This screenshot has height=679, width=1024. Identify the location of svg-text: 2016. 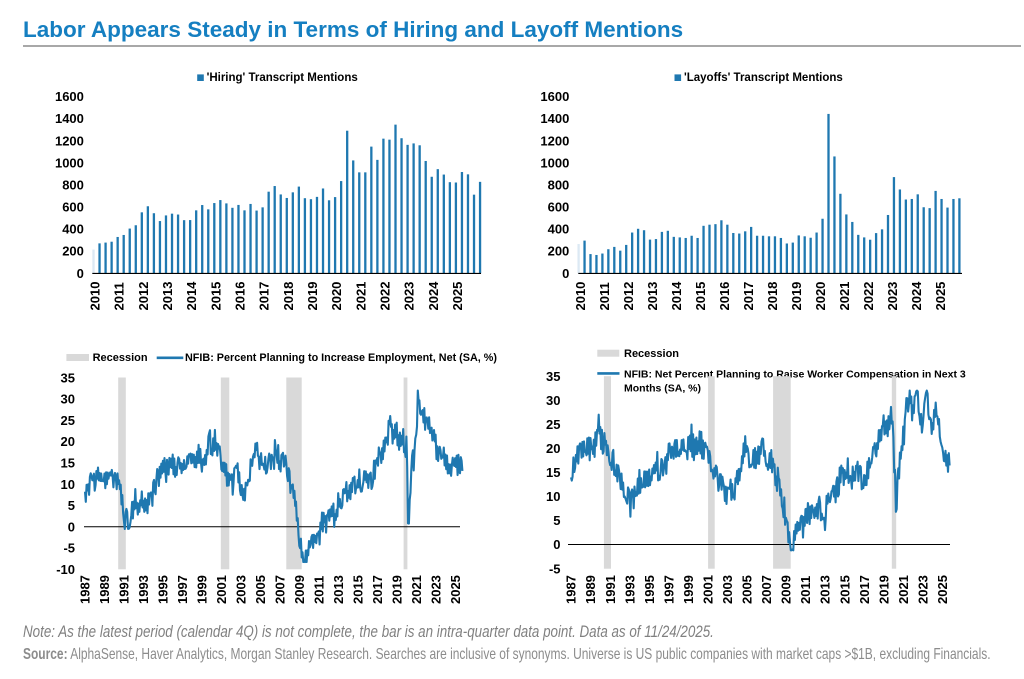
(240, 296).